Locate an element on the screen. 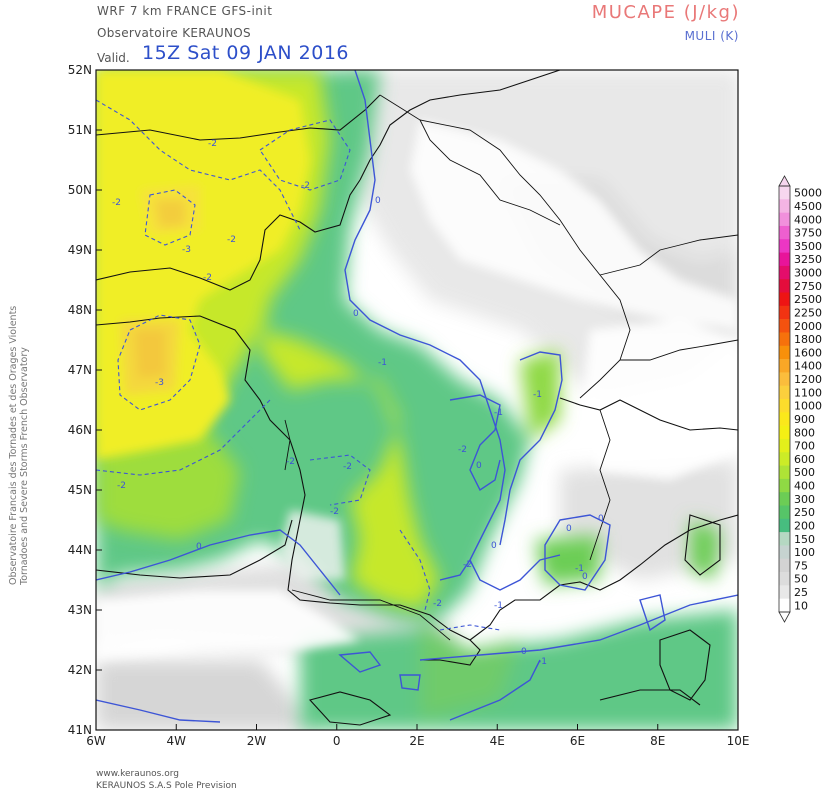 The height and width of the screenshot is (800, 834). lat-label: 43N is located at coordinates (80, 610).